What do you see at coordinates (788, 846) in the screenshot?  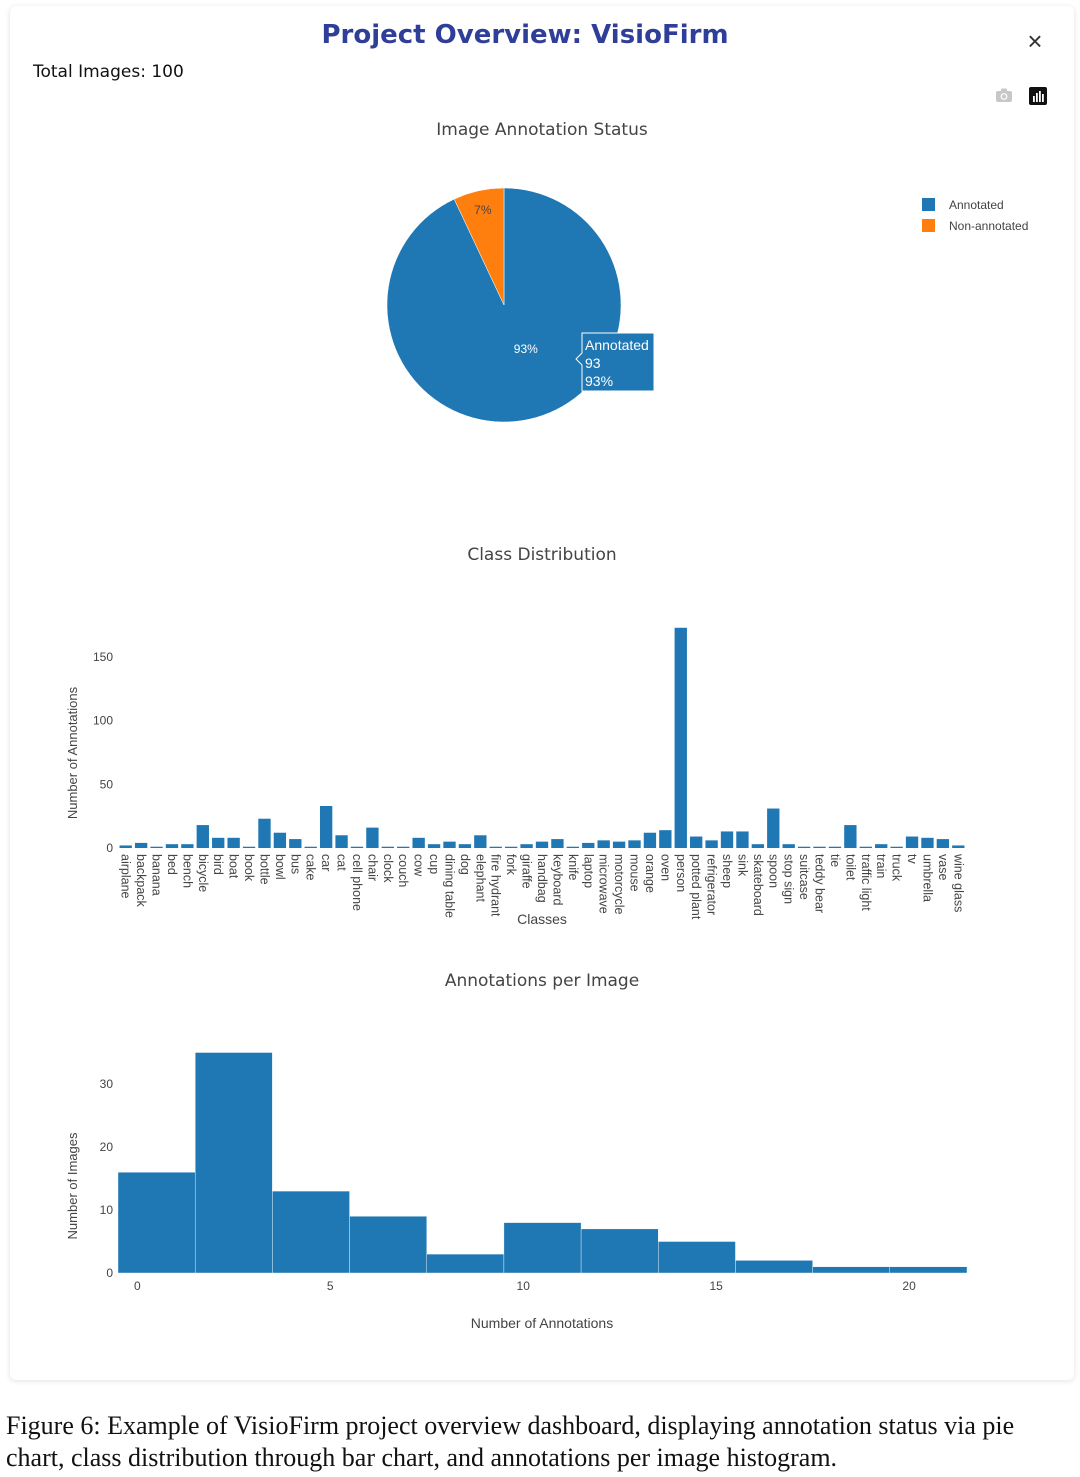 I see `bar-stop-sign` at bounding box center [788, 846].